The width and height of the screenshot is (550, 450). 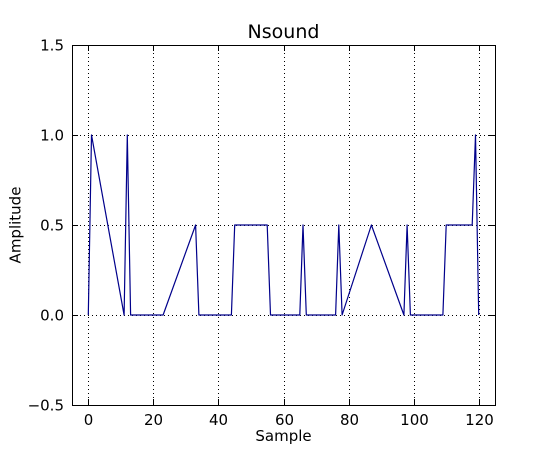 What do you see at coordinates (349, 420) in the screenshot?
I see `x-tick-label: 80` at bounding box center [349, 420].